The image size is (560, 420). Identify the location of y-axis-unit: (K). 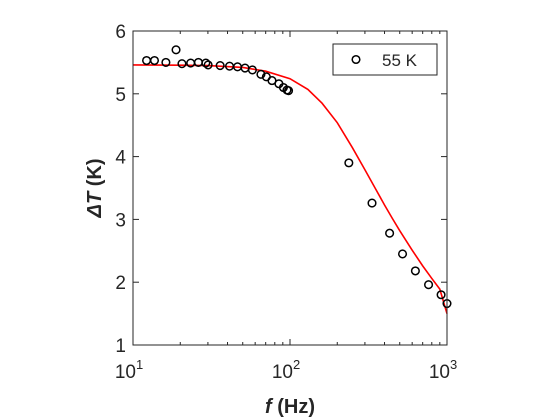
(95, 175).